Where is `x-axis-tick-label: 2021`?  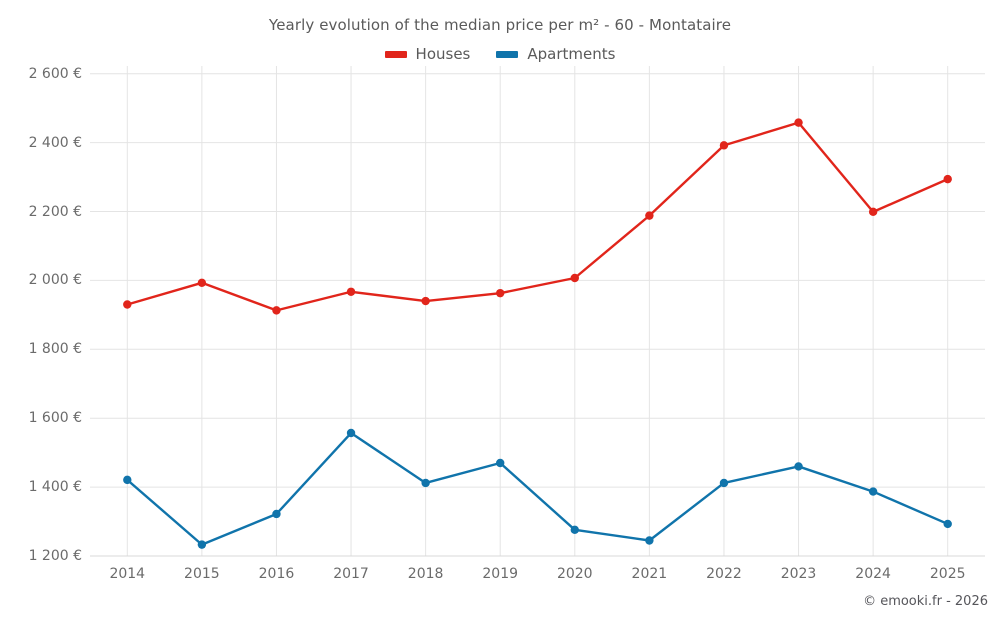 x-axis-tick-label: 2021 is located at coordinates (649, 574).